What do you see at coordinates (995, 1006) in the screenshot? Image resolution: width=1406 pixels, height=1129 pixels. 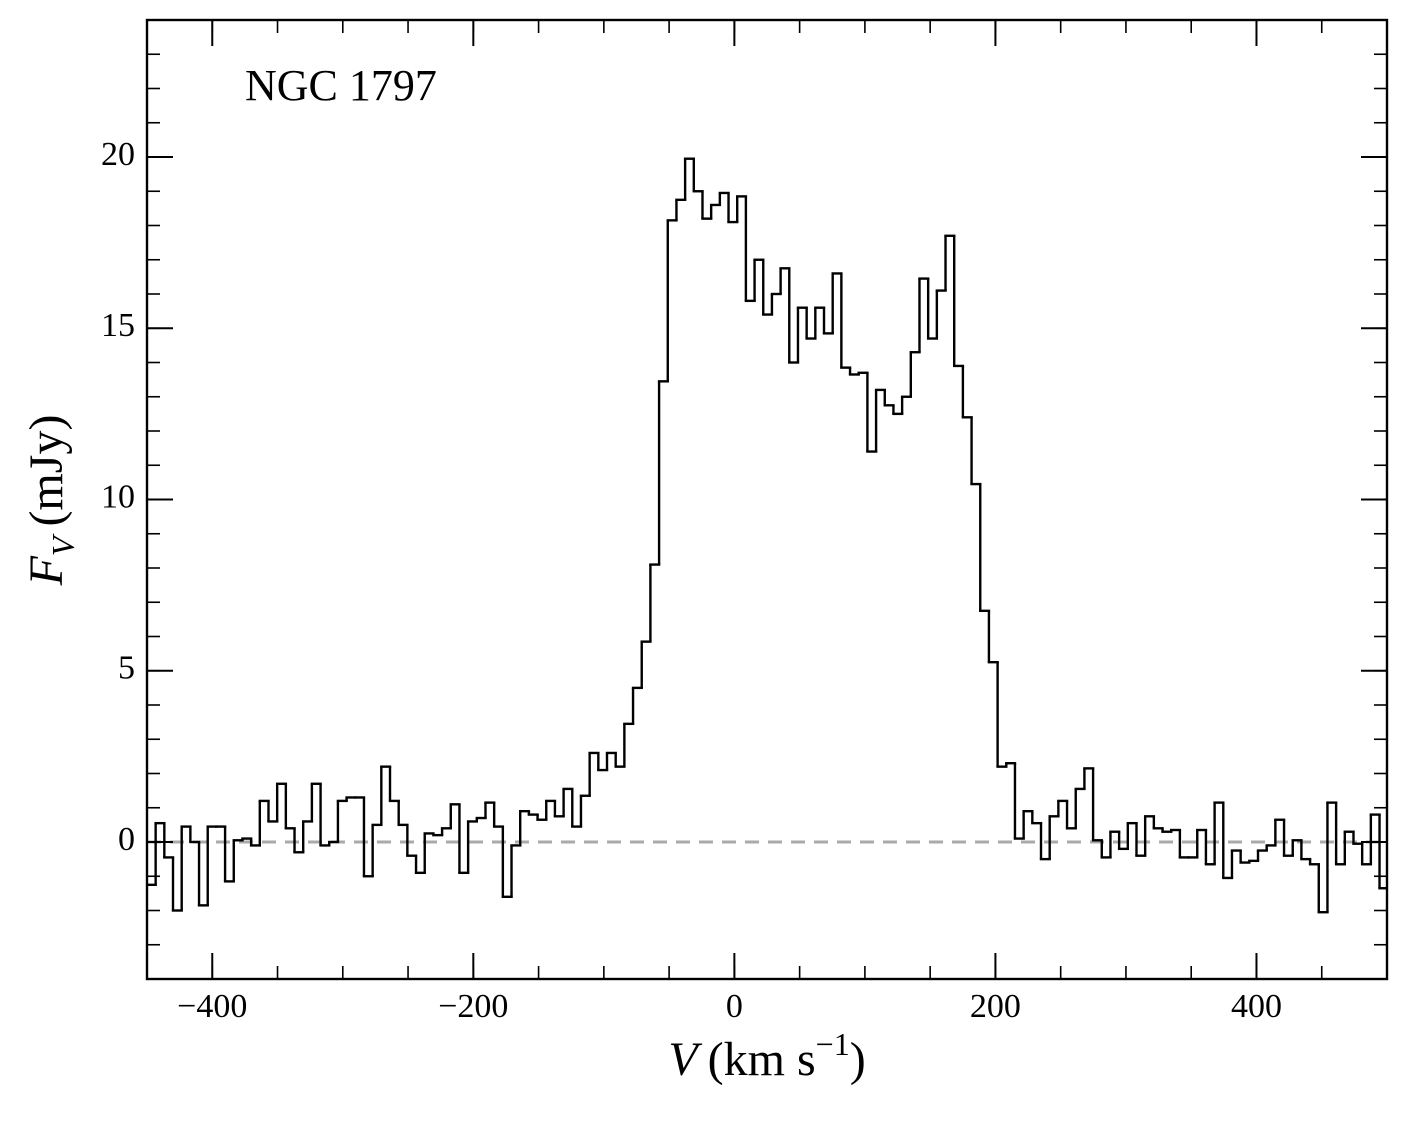 I see `x-tick-label: 200` at bounding box center [995, 1006].